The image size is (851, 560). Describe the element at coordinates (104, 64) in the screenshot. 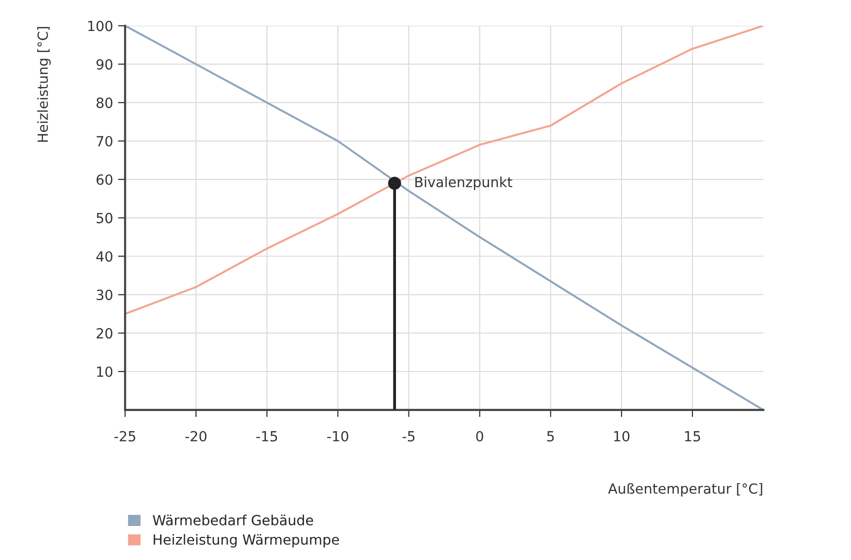

I see `y-tick-label: 90` at that location.